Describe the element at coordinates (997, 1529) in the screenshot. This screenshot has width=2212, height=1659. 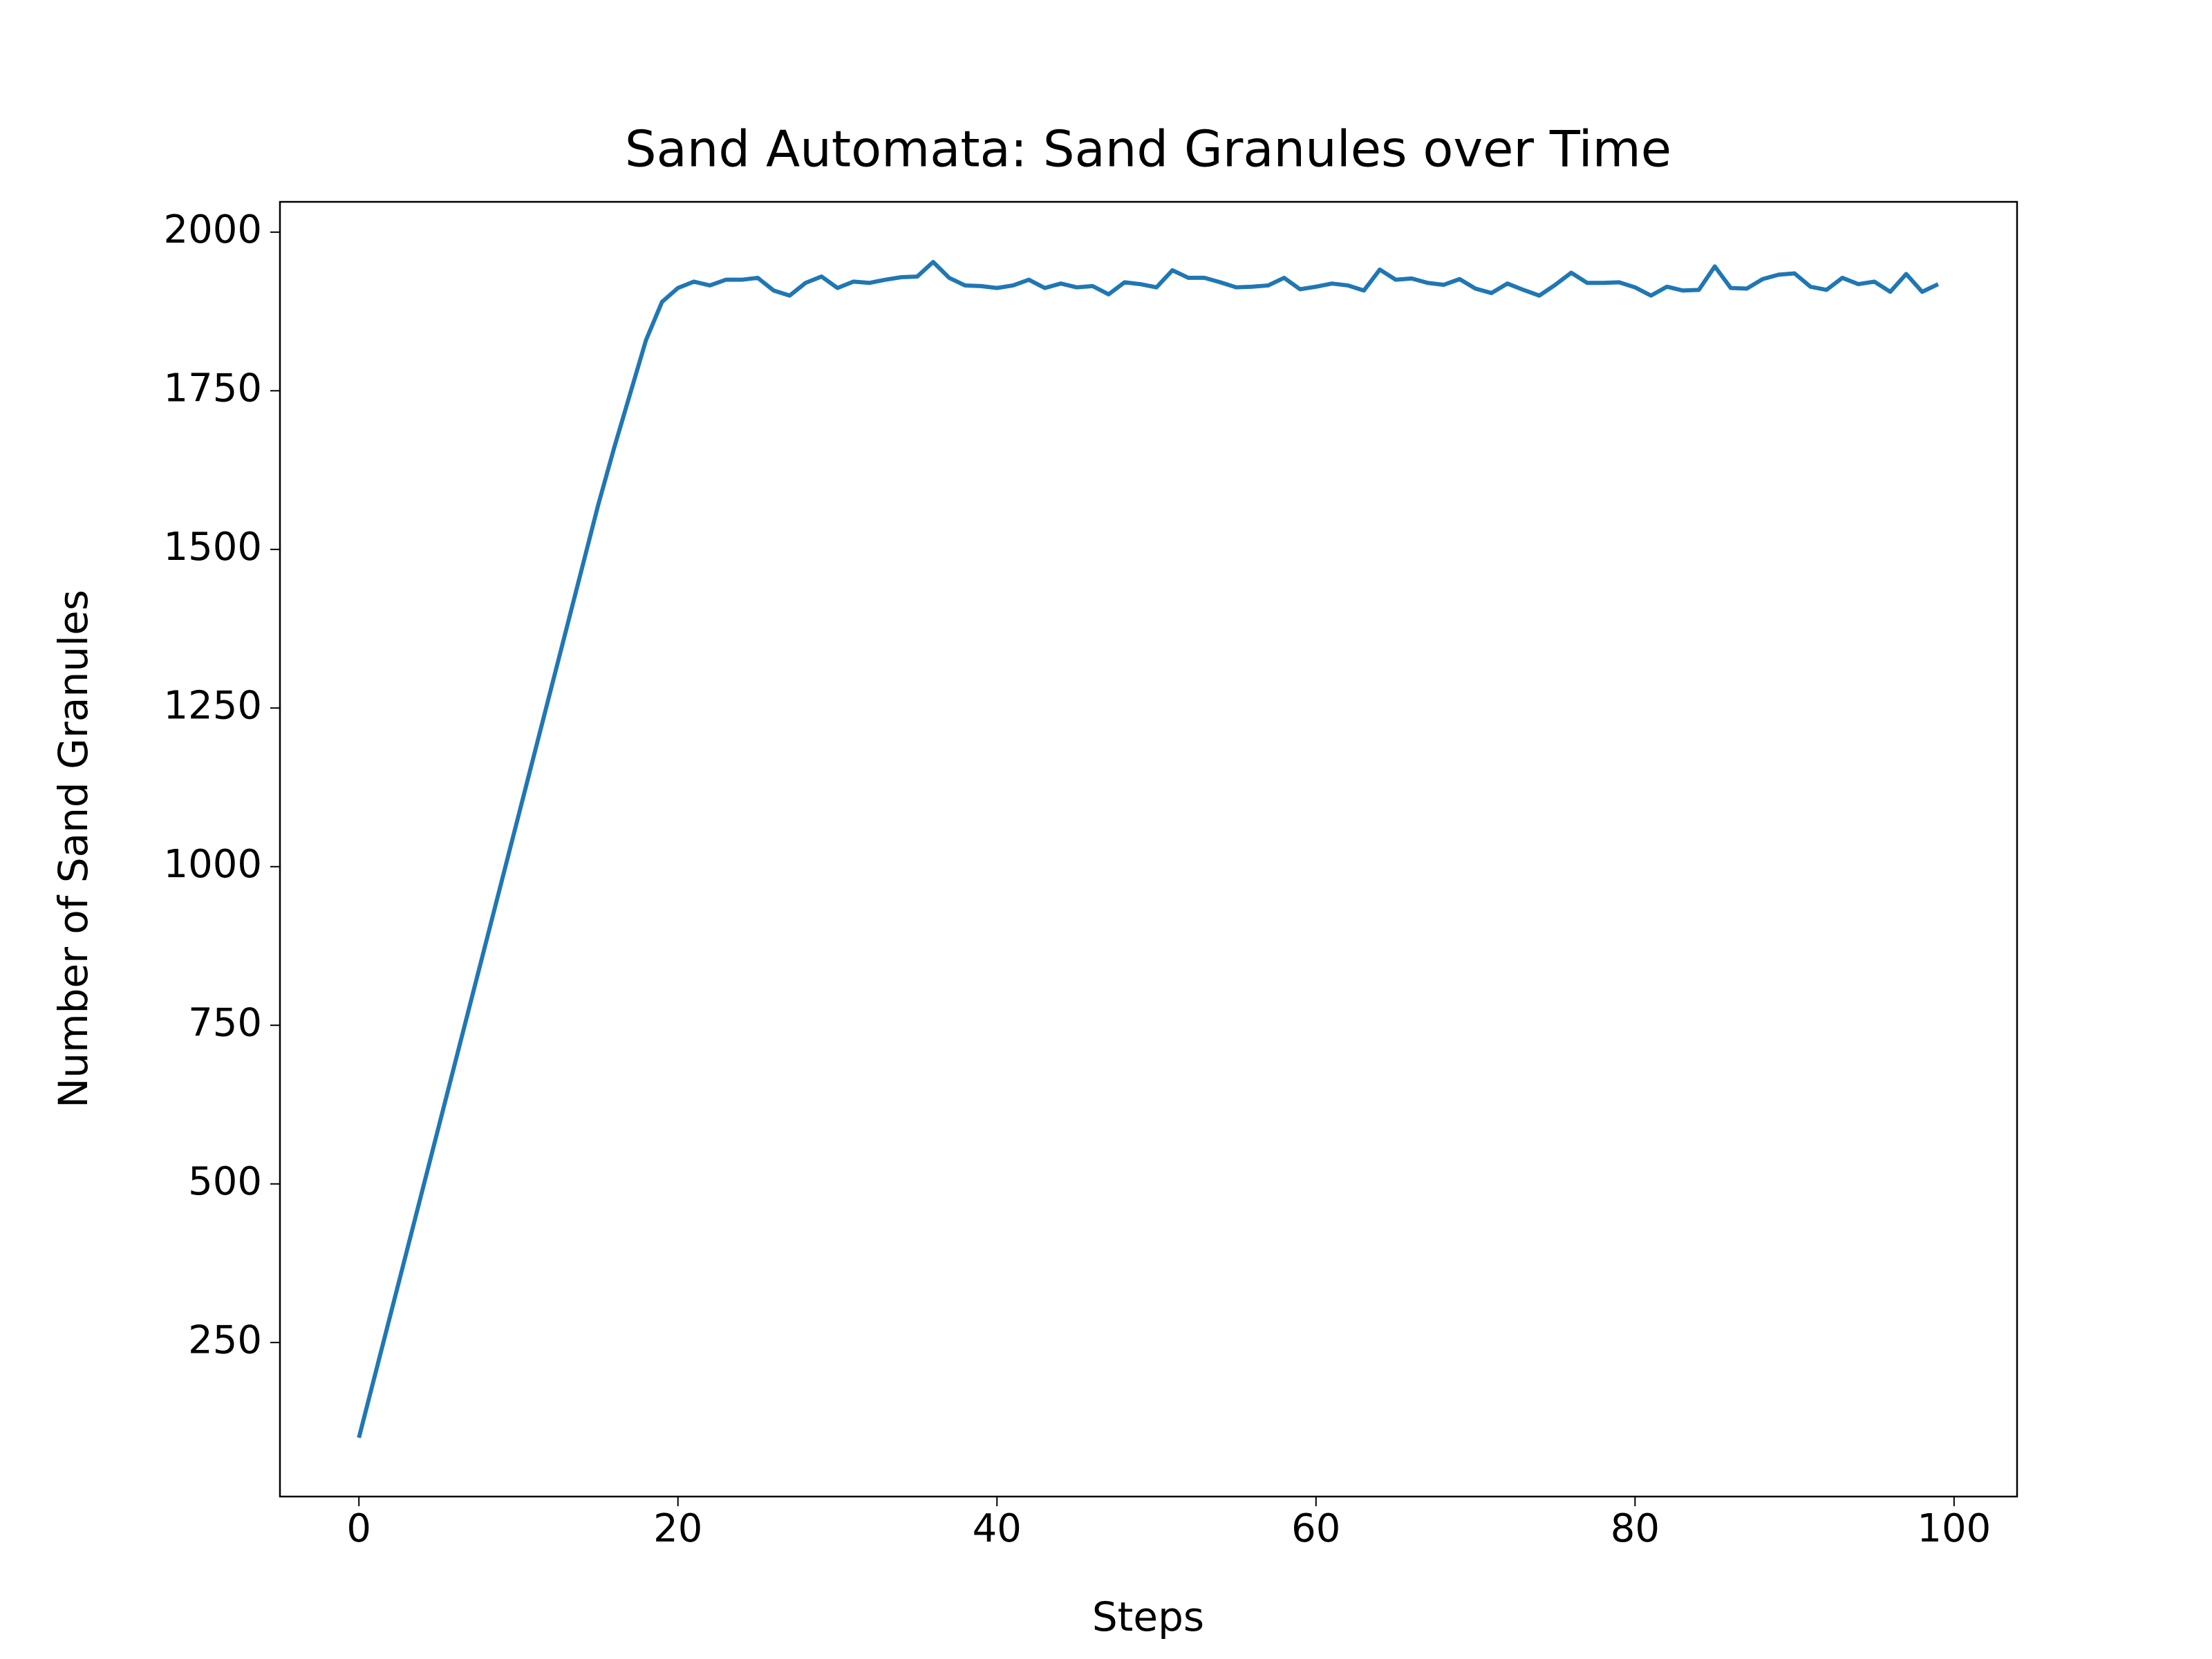
I see `x-tick-label: 40` at that location.